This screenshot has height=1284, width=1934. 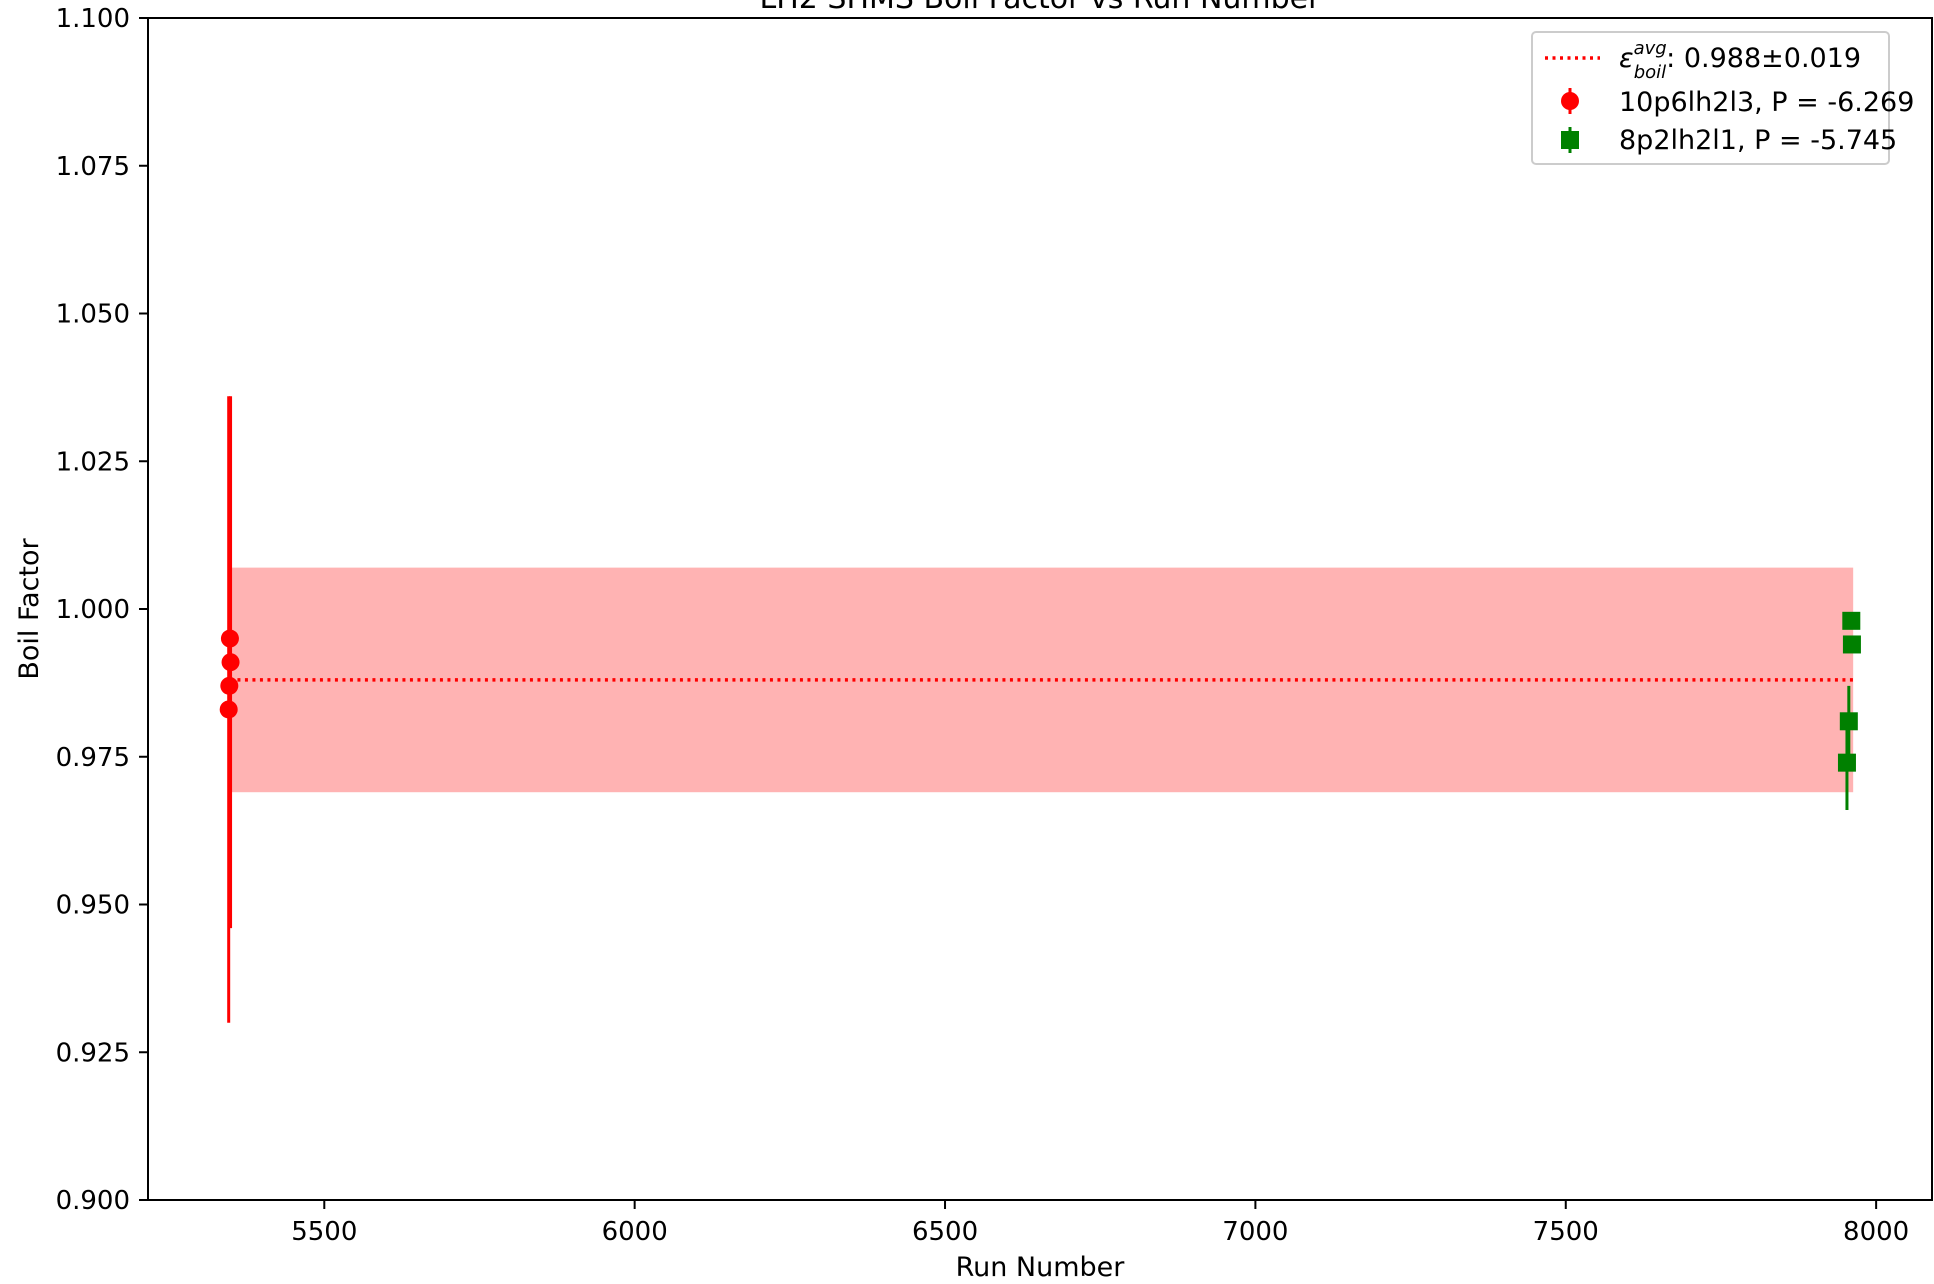 What do you see at coordinates (93, 167) in the screenshot?
I see `y-tick-label-7: 1.075` at bounding box center [93, 167].